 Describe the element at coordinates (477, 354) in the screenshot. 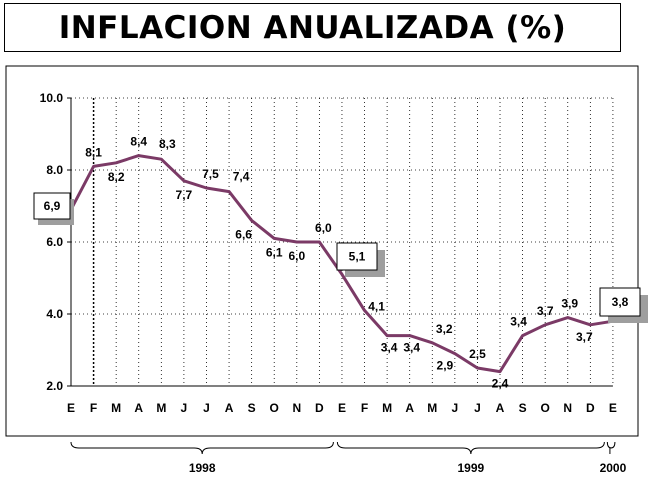

I see `data-label: 2,5` at that location.